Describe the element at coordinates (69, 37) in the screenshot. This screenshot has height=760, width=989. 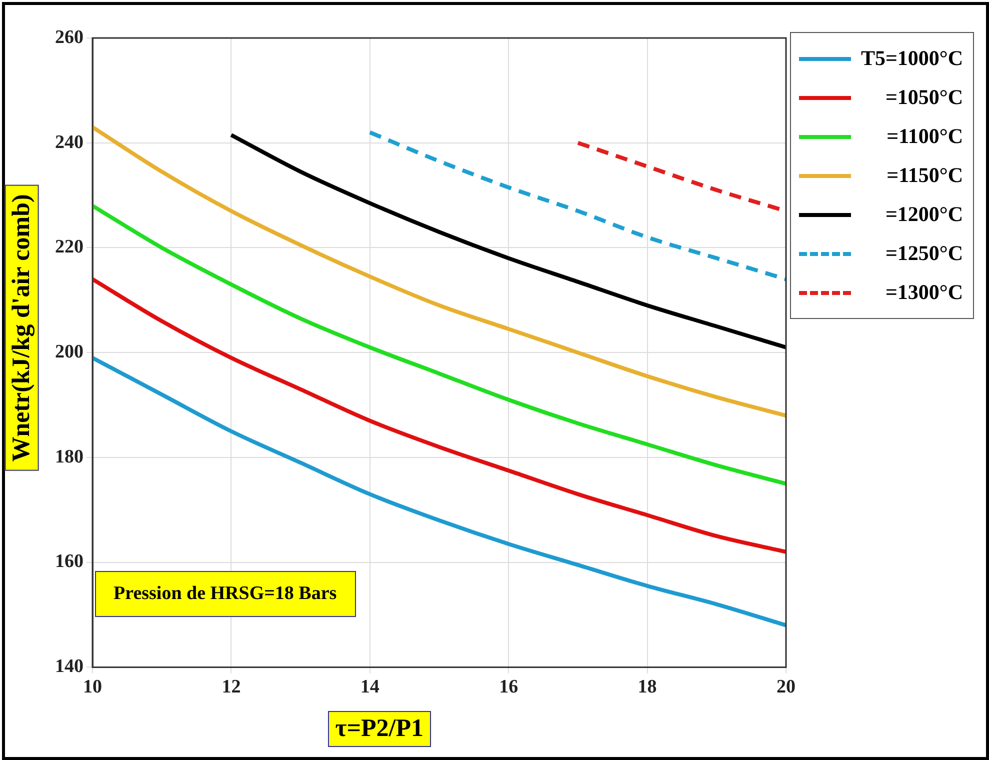
I see `y-tick-label: 260` at that location.